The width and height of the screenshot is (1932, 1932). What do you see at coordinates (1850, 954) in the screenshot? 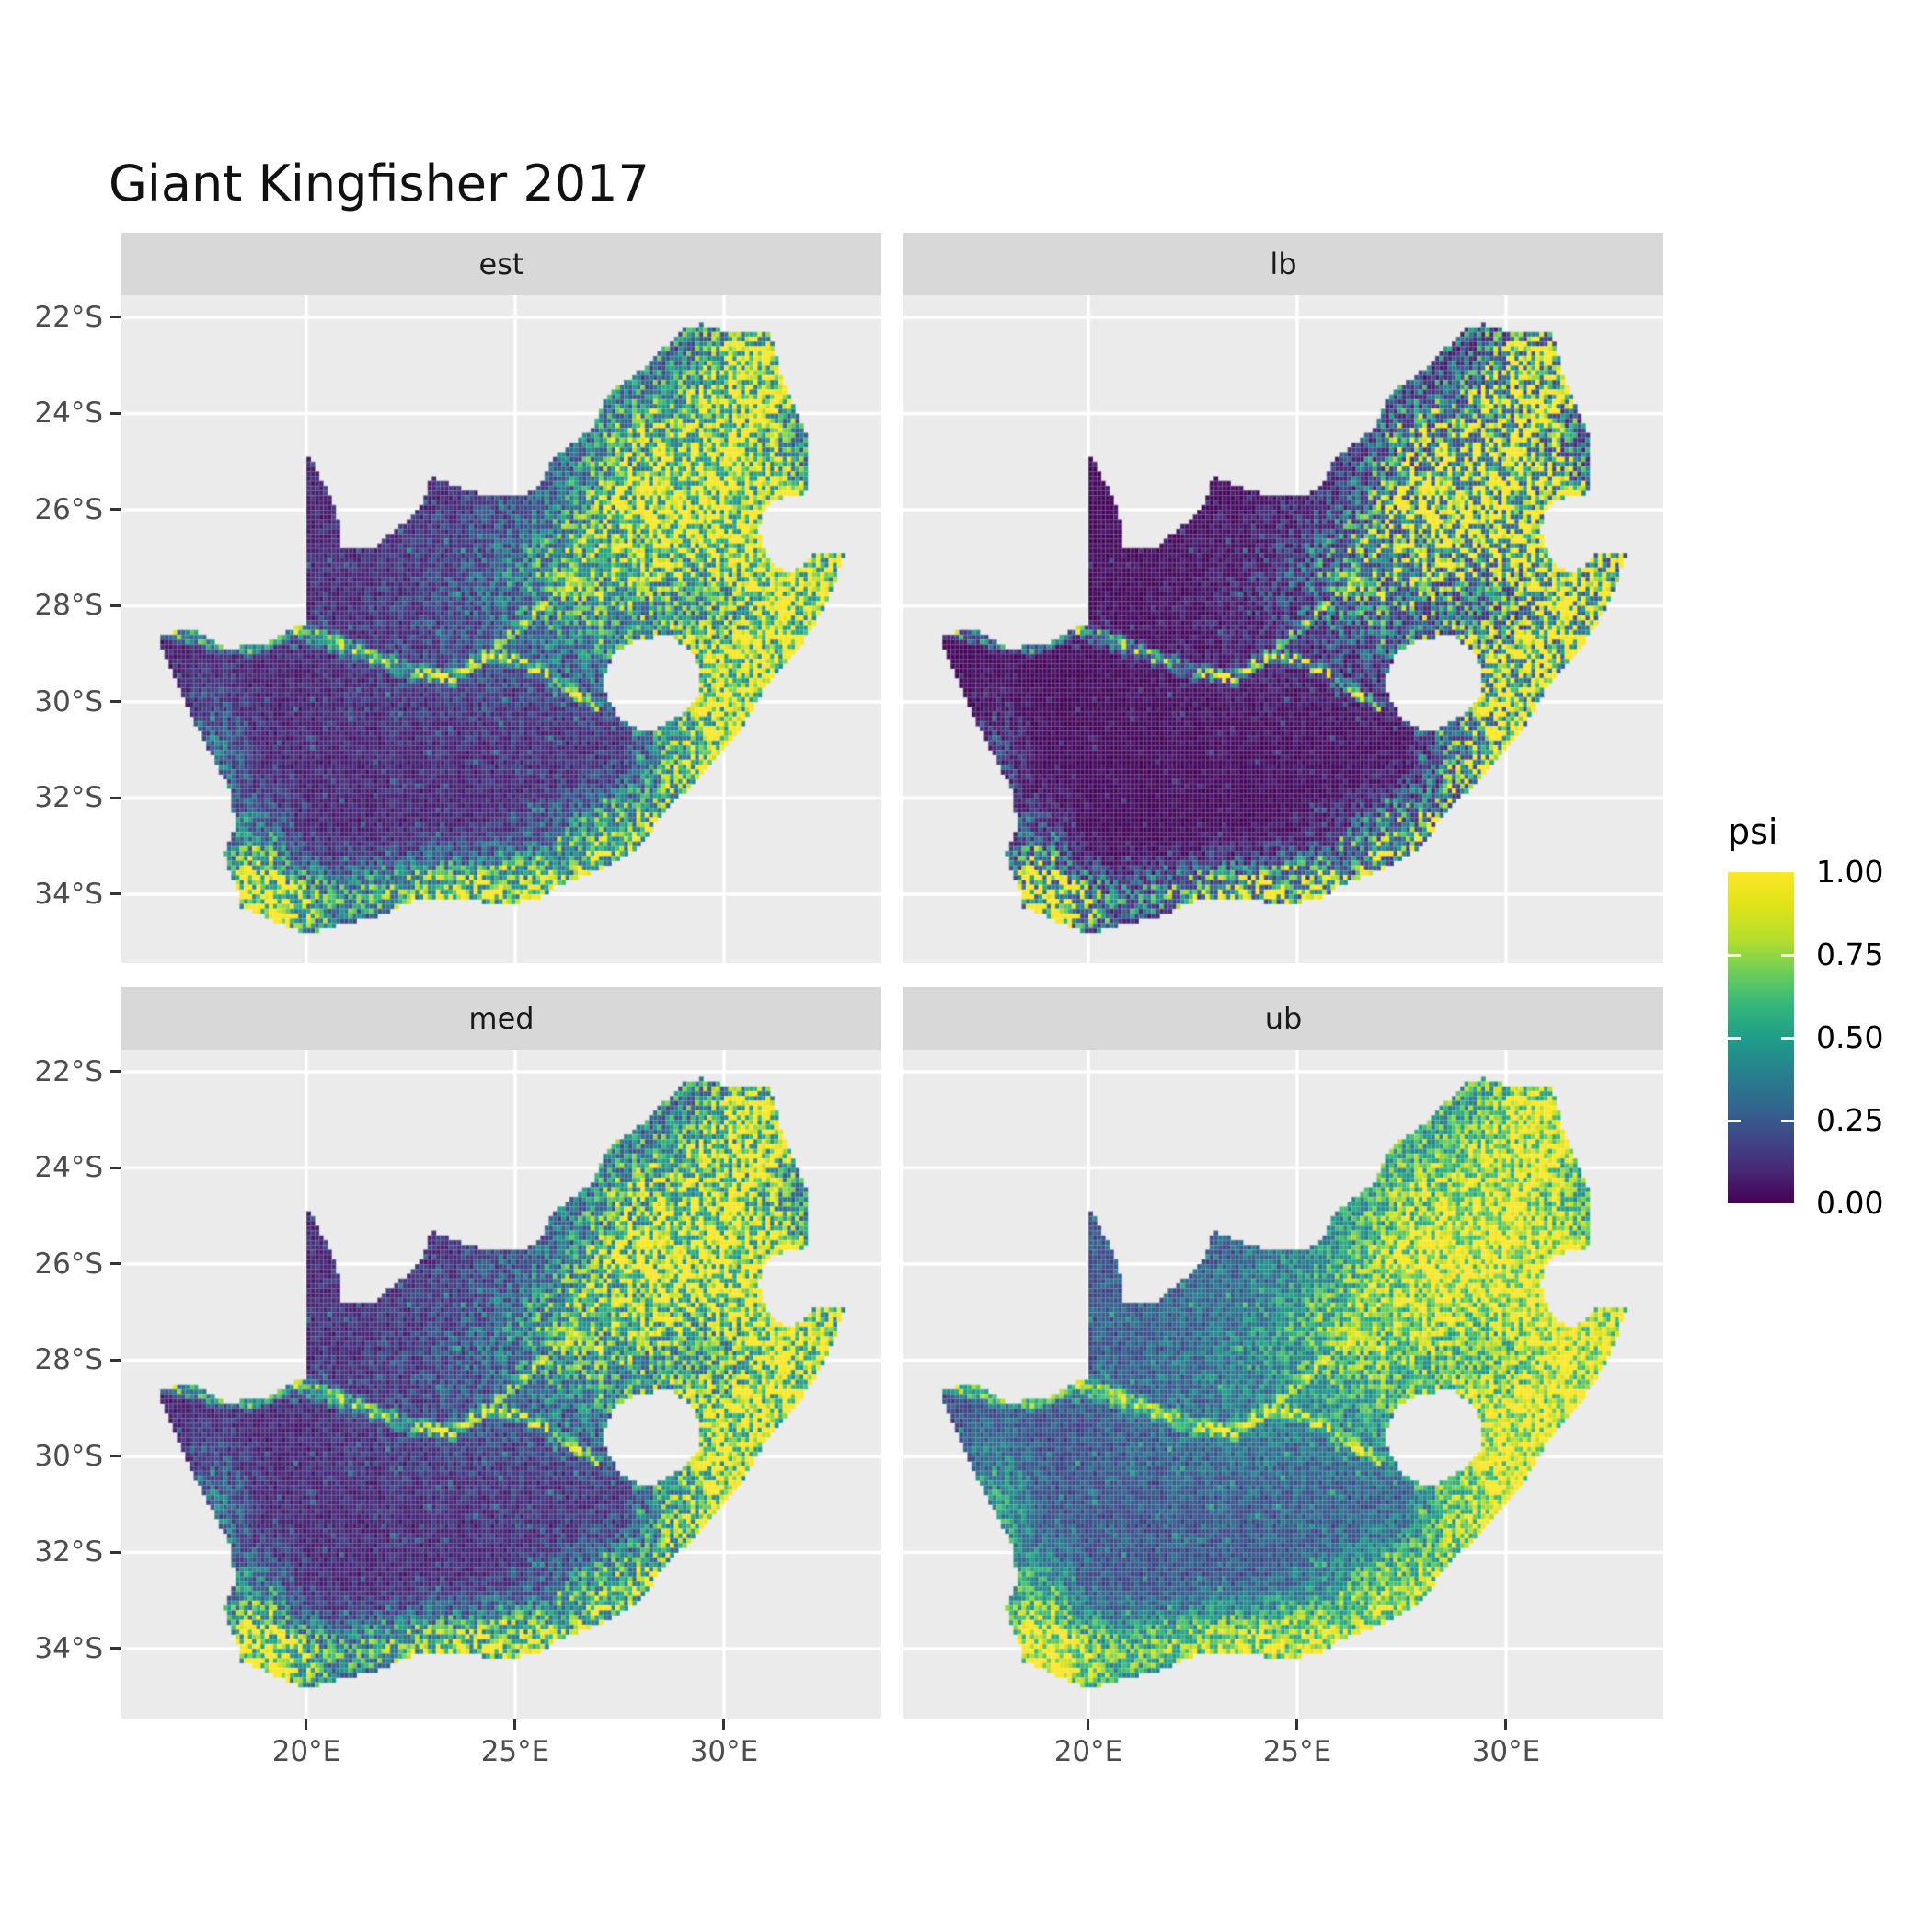
I see `legend-tick-label: 0.75` at bounding box center [1850, 954].